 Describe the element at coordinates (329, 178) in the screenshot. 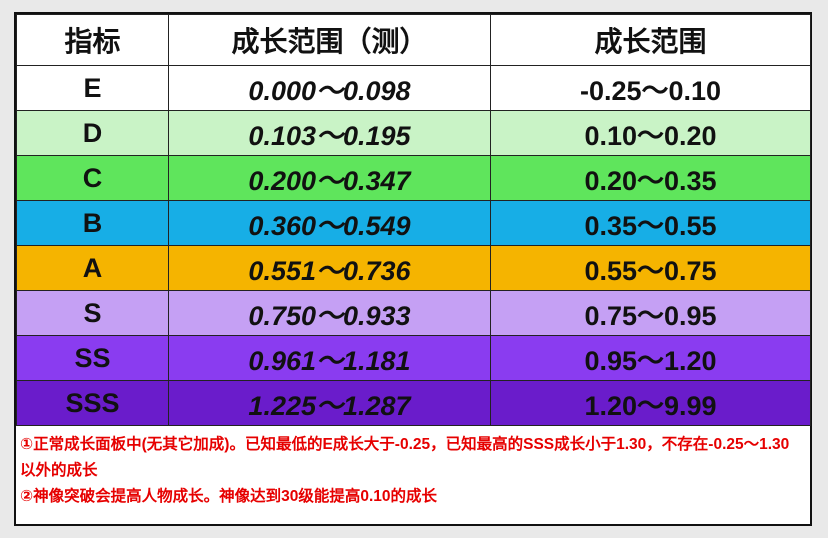

I see `range-cell: 0.200～0.347` at that location.